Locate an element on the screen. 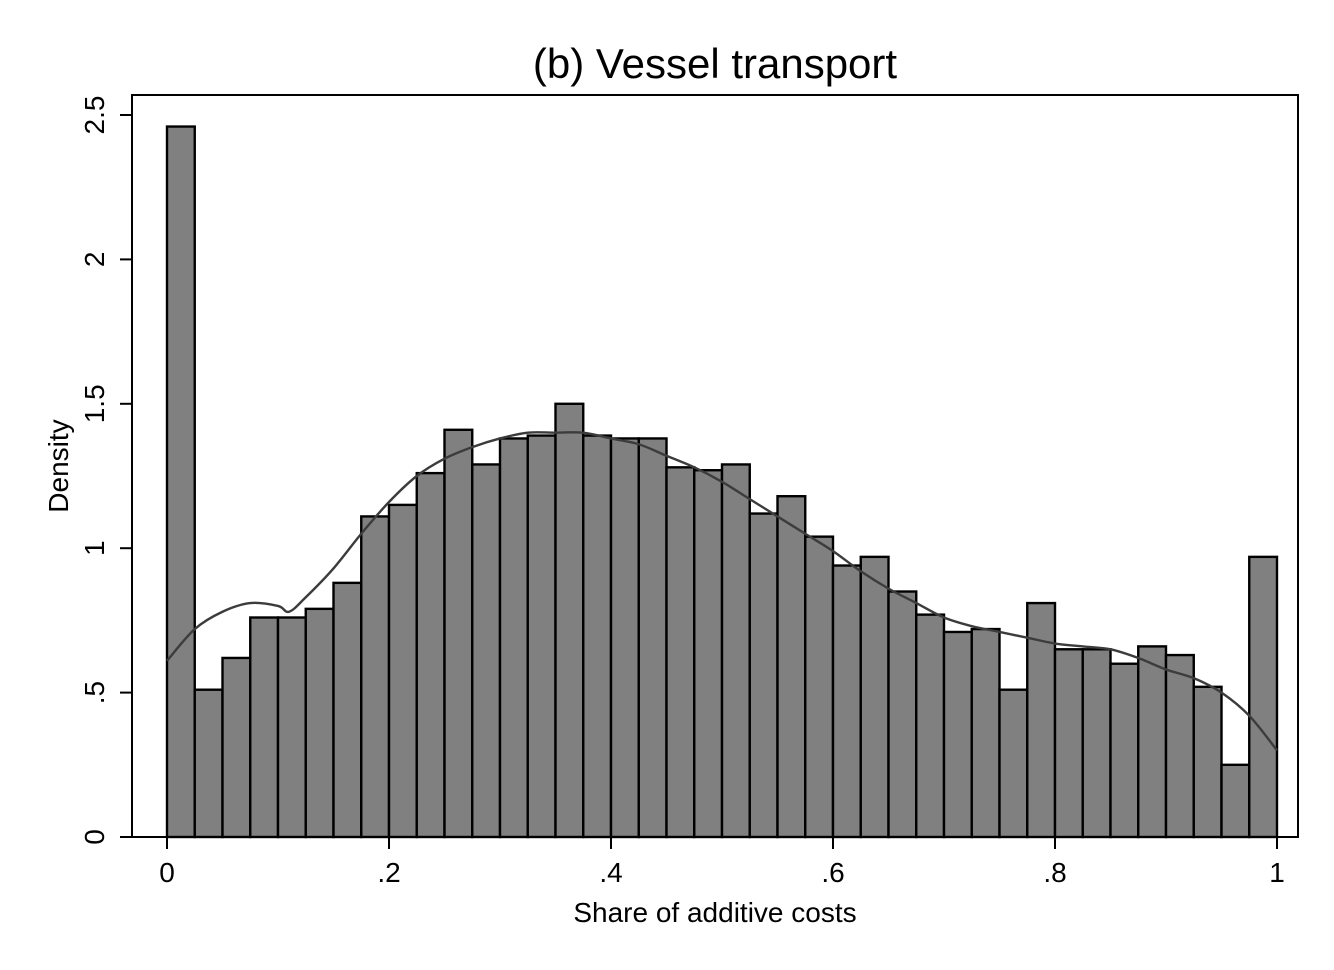 The width and height of the screenshot is (1334, 970). x-axis: 0 .2 .4 .6 .8 1 is located at coordinates (722, 862).